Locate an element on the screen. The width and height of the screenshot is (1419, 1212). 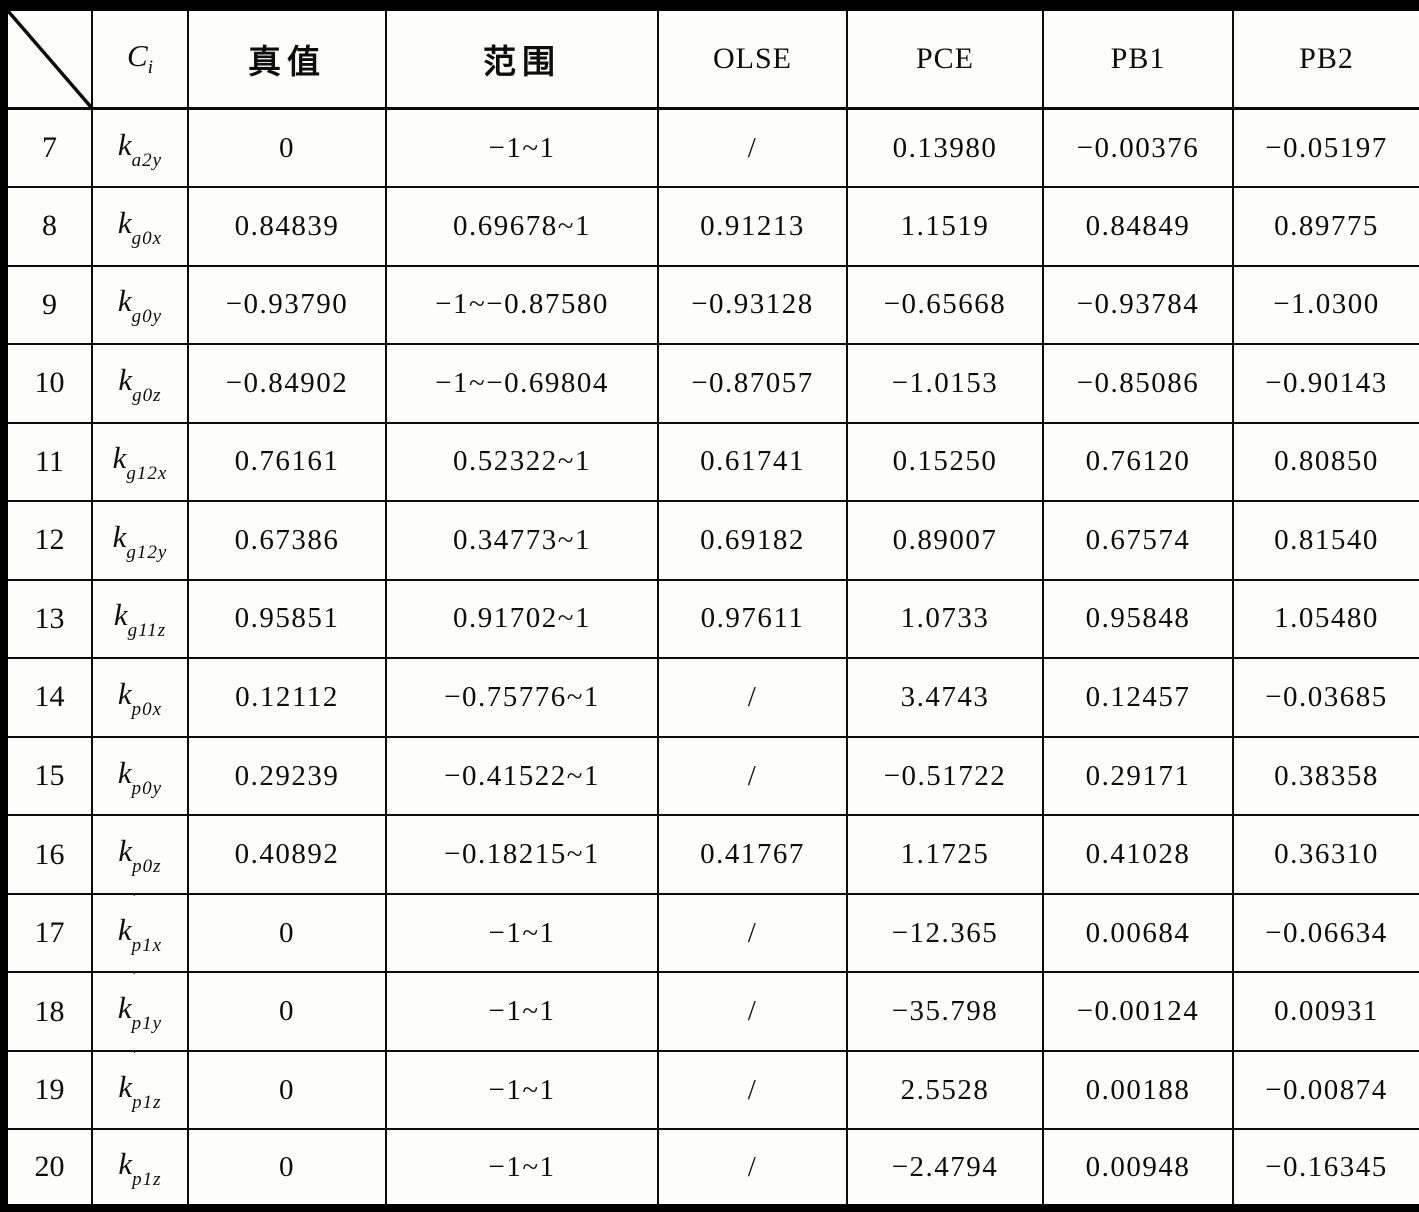
range-value: −0.75776~1 is located at coordinates (522, 696).